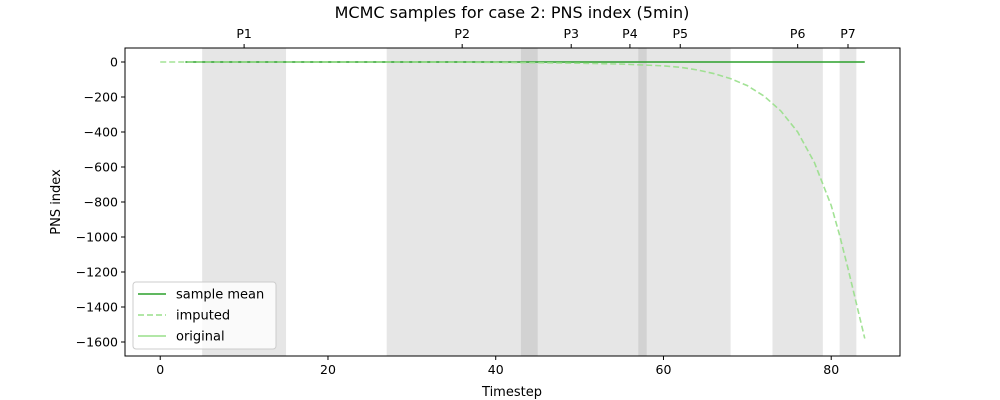 The width and height of the screenshot is (1000, 400). What do you see at coordinates (630, 33) in the screenshot?
I see `period-label-p4: P4` at bounding box center [630, 33].